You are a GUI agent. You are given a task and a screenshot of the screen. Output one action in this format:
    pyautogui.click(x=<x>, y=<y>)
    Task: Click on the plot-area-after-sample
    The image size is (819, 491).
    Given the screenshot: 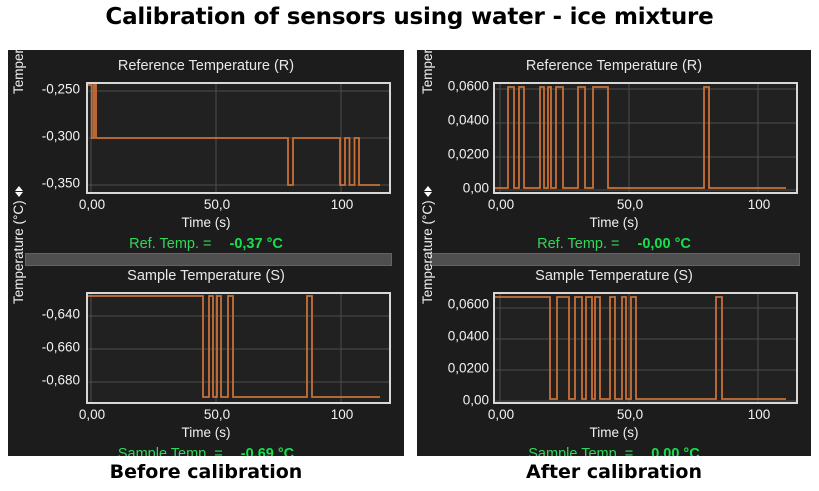 What is the action you would take?
    pyautogui.click(x=645, y=348)
    